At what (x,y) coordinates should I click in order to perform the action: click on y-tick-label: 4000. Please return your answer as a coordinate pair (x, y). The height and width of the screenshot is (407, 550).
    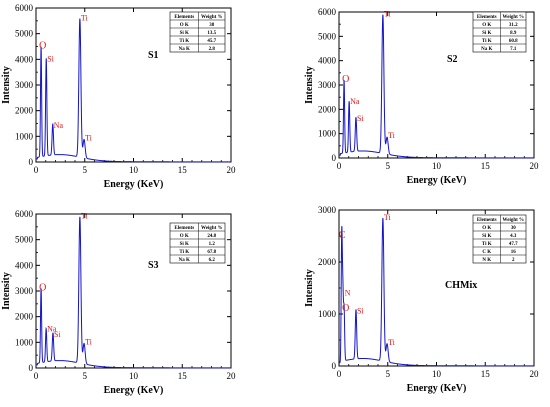
    Looking at the image, I should click on (24, 265).